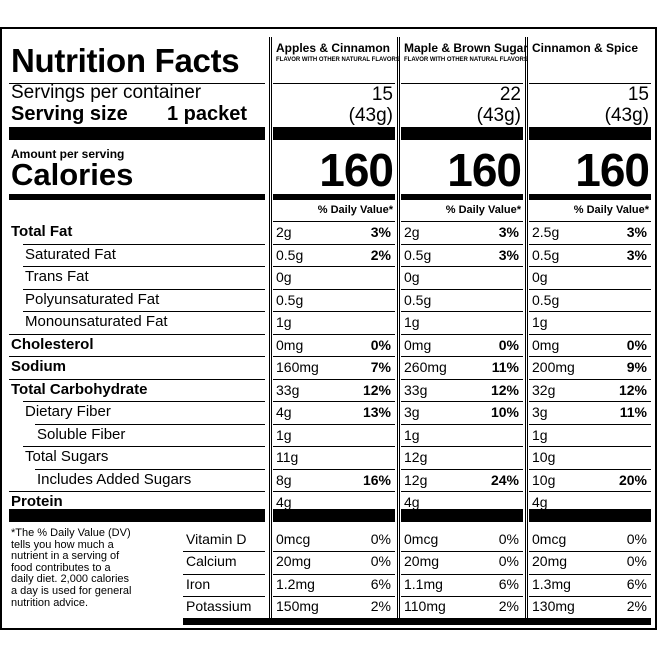  What do you see at coordinates (295, 583) in the screenshot?
I see `vitamin-amount: 1.2mg` at bounding box center [295, 583].